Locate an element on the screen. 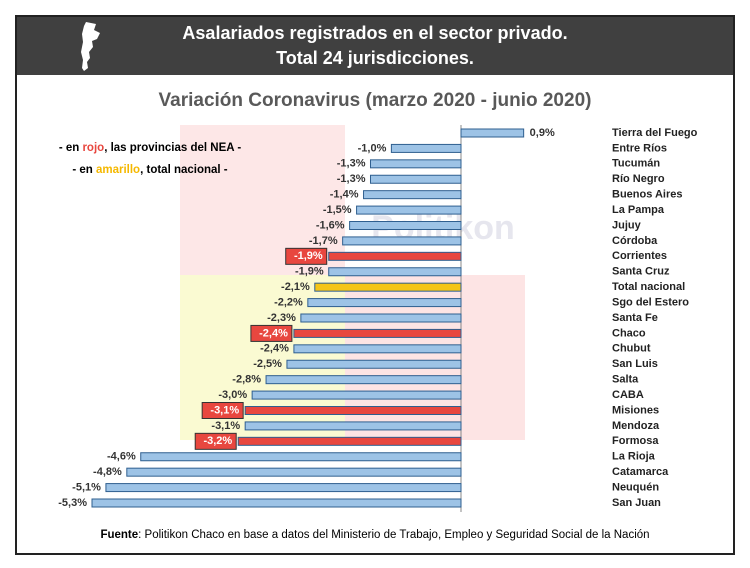  value-label: -1,7% is located at coordinates (323, 241).